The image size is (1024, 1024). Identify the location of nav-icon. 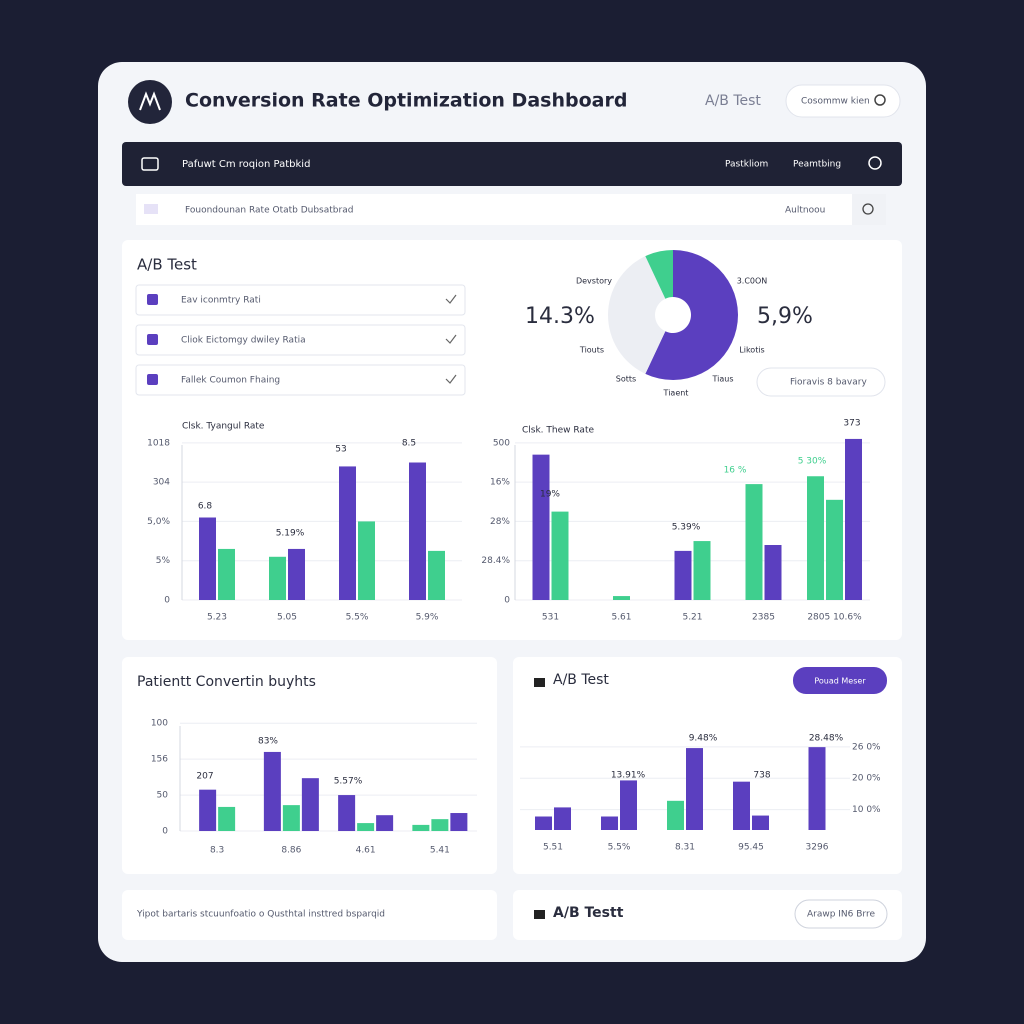
(150, 164).